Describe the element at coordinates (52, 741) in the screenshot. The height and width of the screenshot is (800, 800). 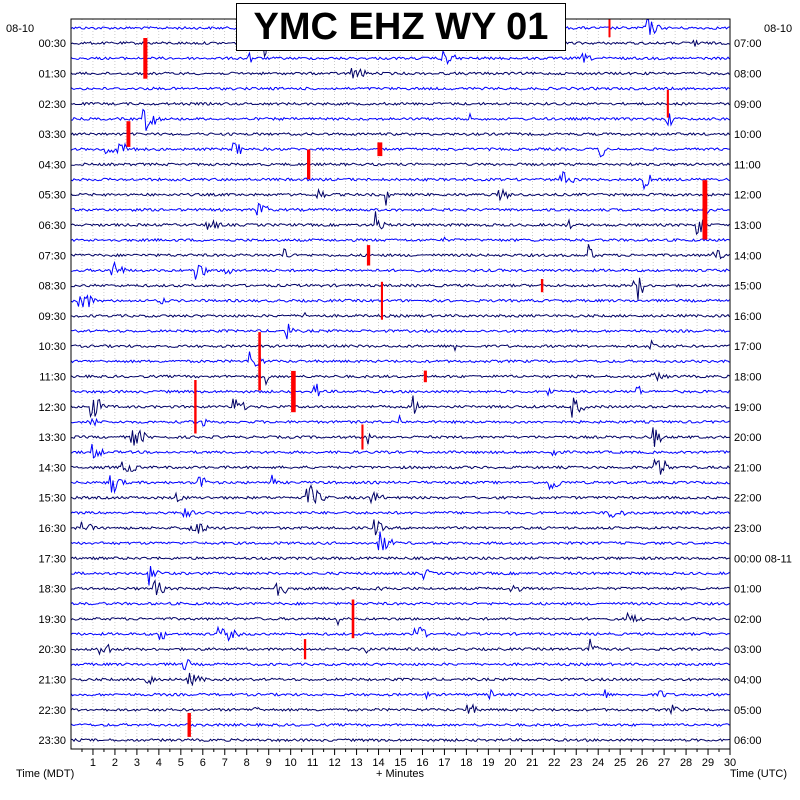
I see `left-time-label: 23:30` at that location.